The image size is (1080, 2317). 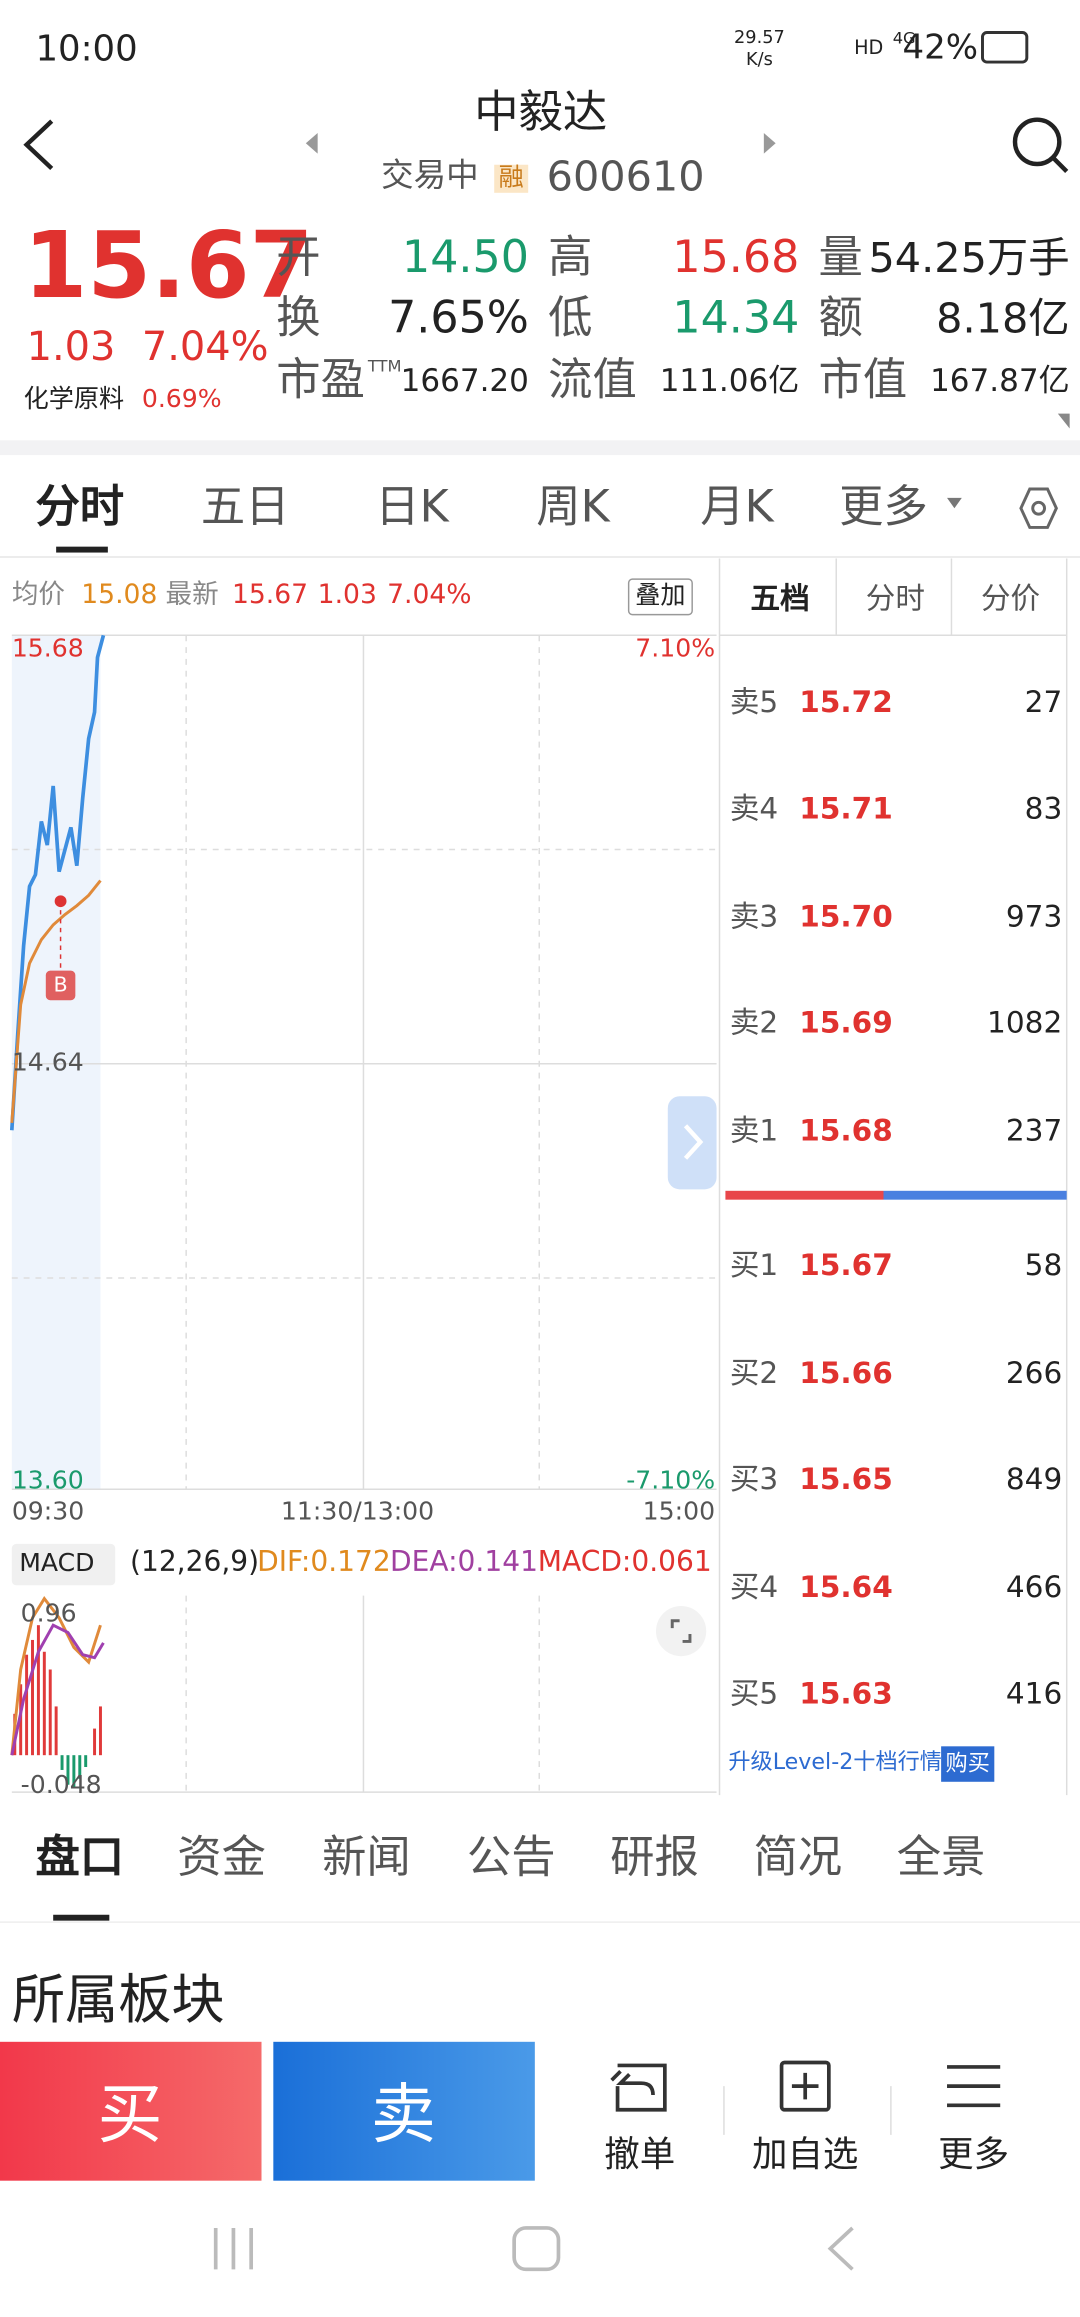 What do you see at coordinates (347, 595) in the screenshot?
I see `last-change: 1.03` at bounding box center [347, 595].